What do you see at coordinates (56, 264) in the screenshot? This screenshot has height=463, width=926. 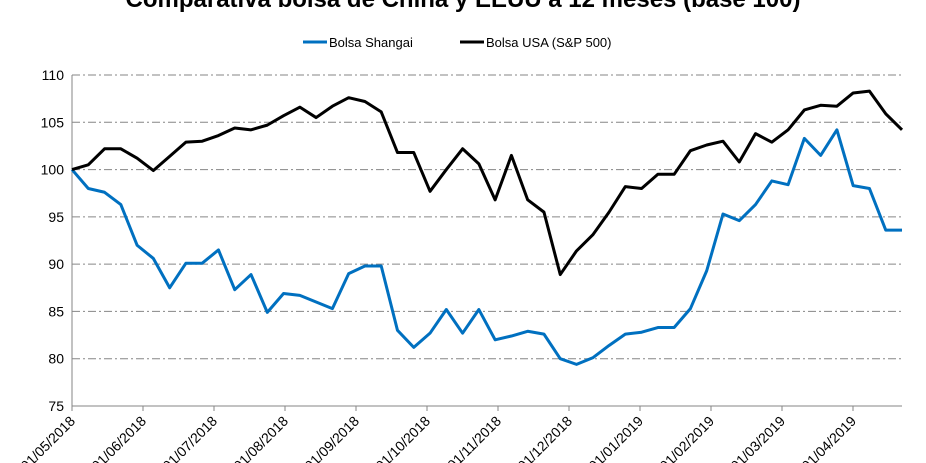 I see `y-tick-label: 90` at bounding box center [56, 264].